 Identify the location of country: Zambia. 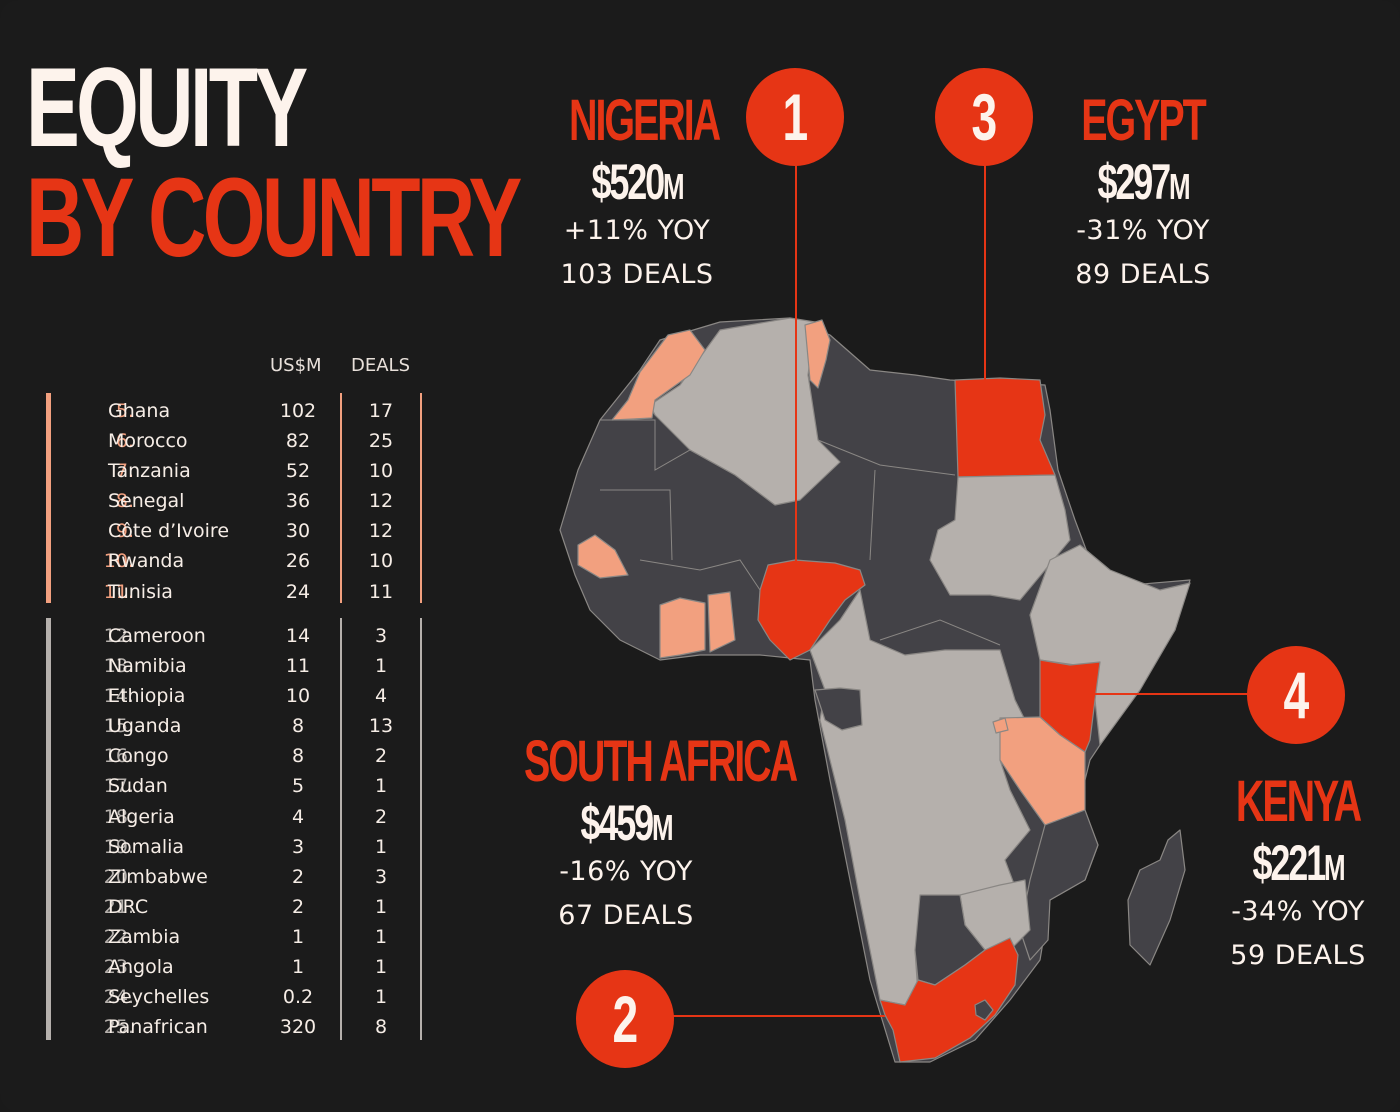
(144, 936).